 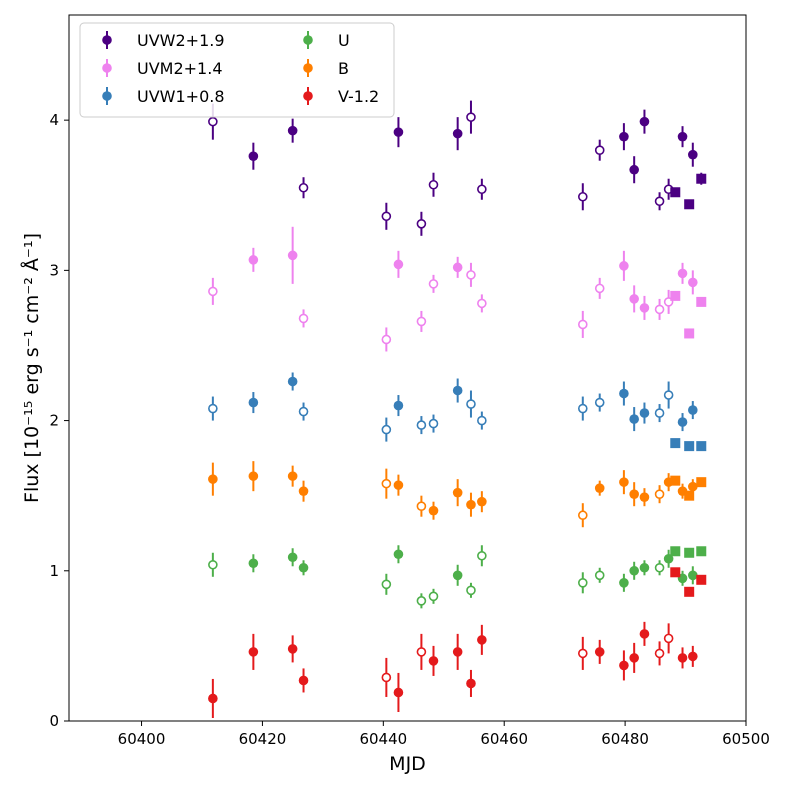 I want to click on series-B, so click(x=457, y=494).